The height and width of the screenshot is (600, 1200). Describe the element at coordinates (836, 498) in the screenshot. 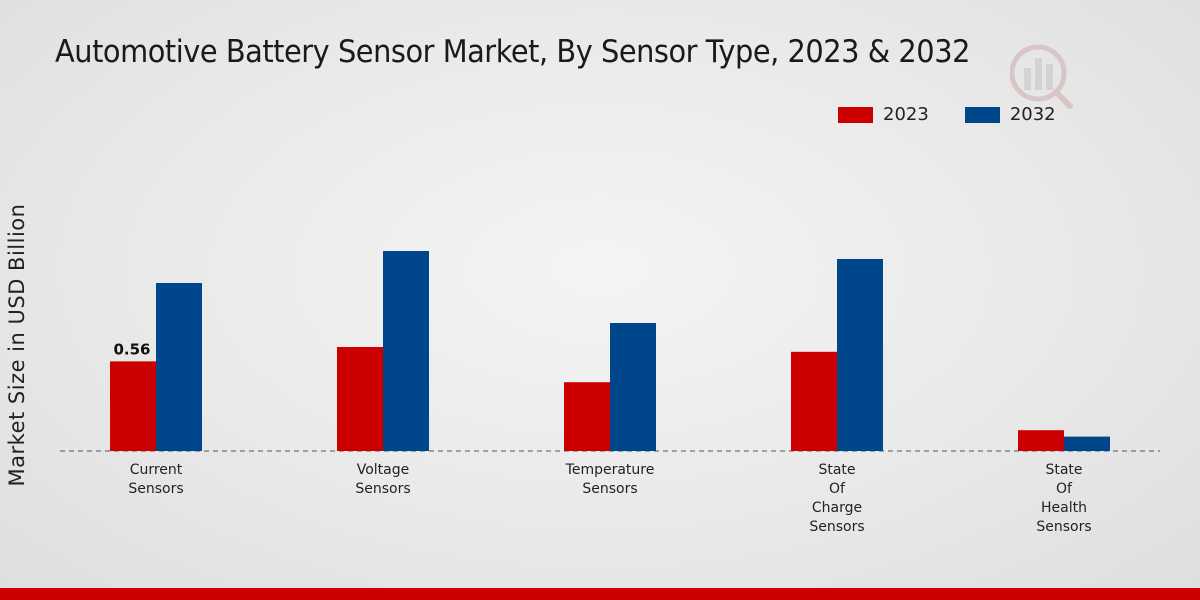

I see `x-tick-label-state-of-charge-sensors: State Of Charge Sensors` at that location.